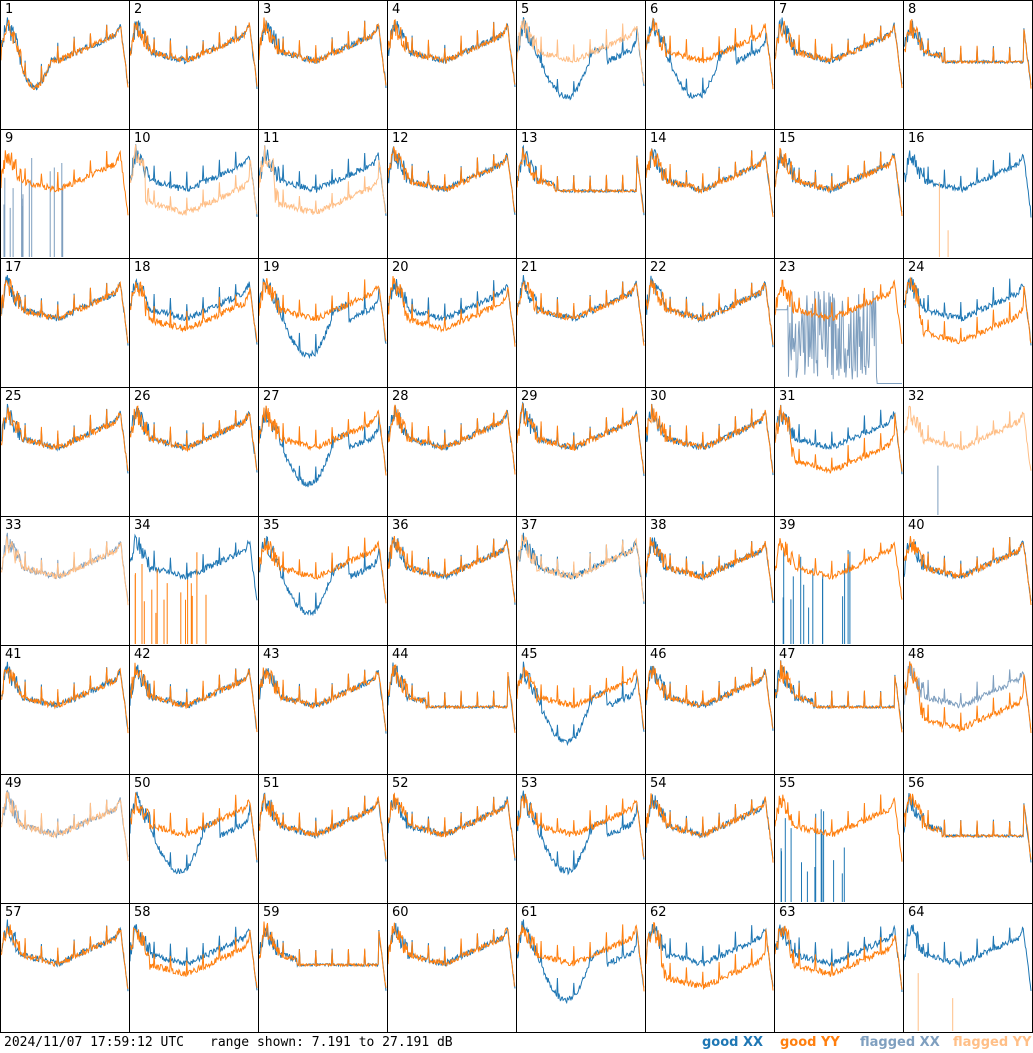  I want to click on spectrum-panel: 28, so click(452, 452).